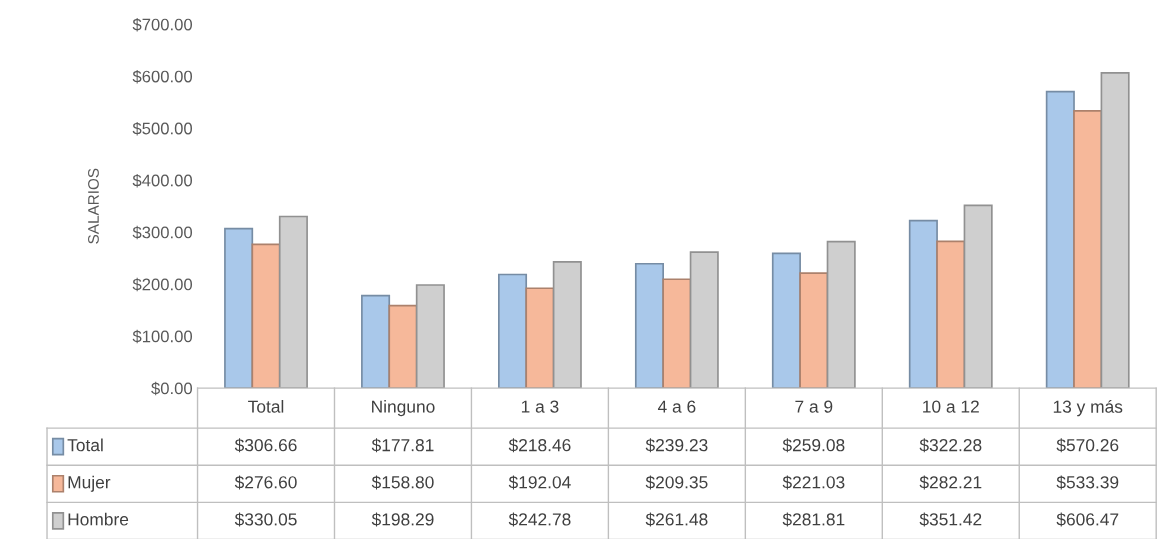  What do you see at coordinates (540, 406) in the screenshot?
I see `x-tick-label: 1 a 3` at bounding box center [540, 406].